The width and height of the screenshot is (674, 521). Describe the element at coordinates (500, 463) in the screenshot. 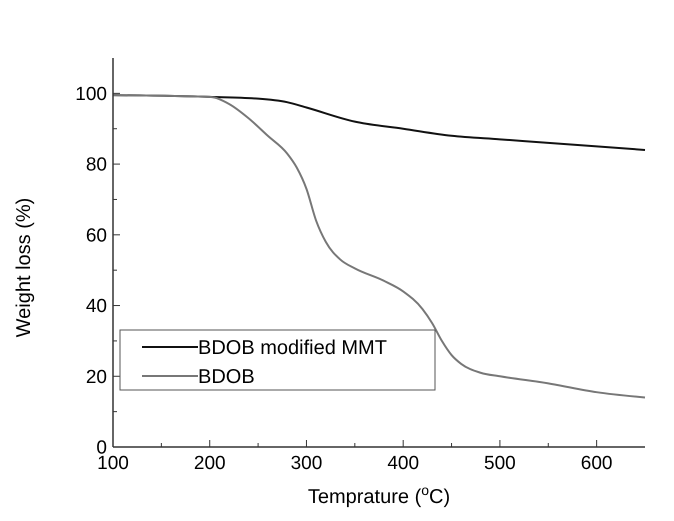

I see `x-tick-label: 500` at that location.